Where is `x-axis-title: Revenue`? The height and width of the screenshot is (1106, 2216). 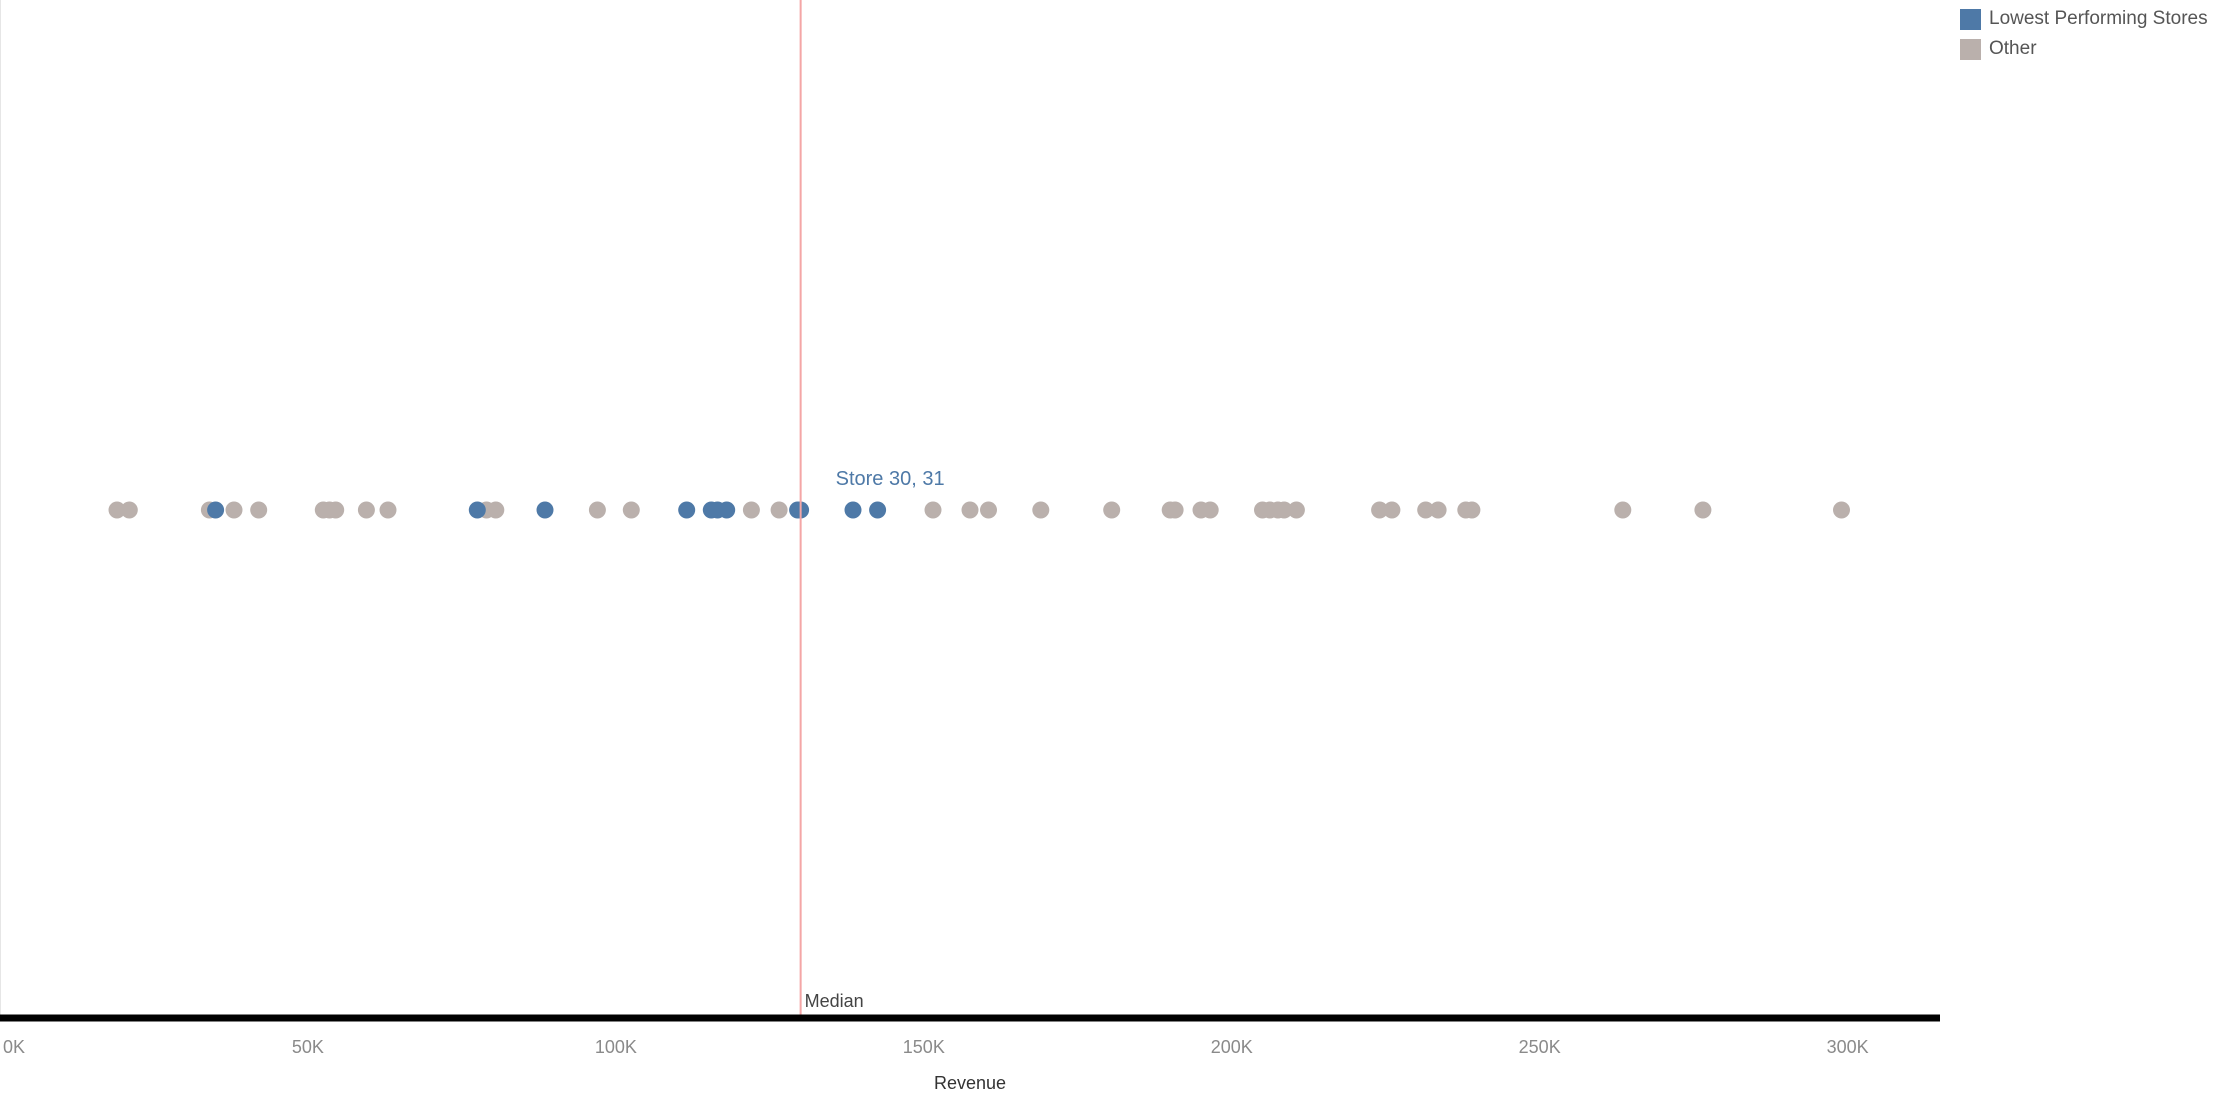
x-axis-title: Revenue is located at coordinates (970, 1083).